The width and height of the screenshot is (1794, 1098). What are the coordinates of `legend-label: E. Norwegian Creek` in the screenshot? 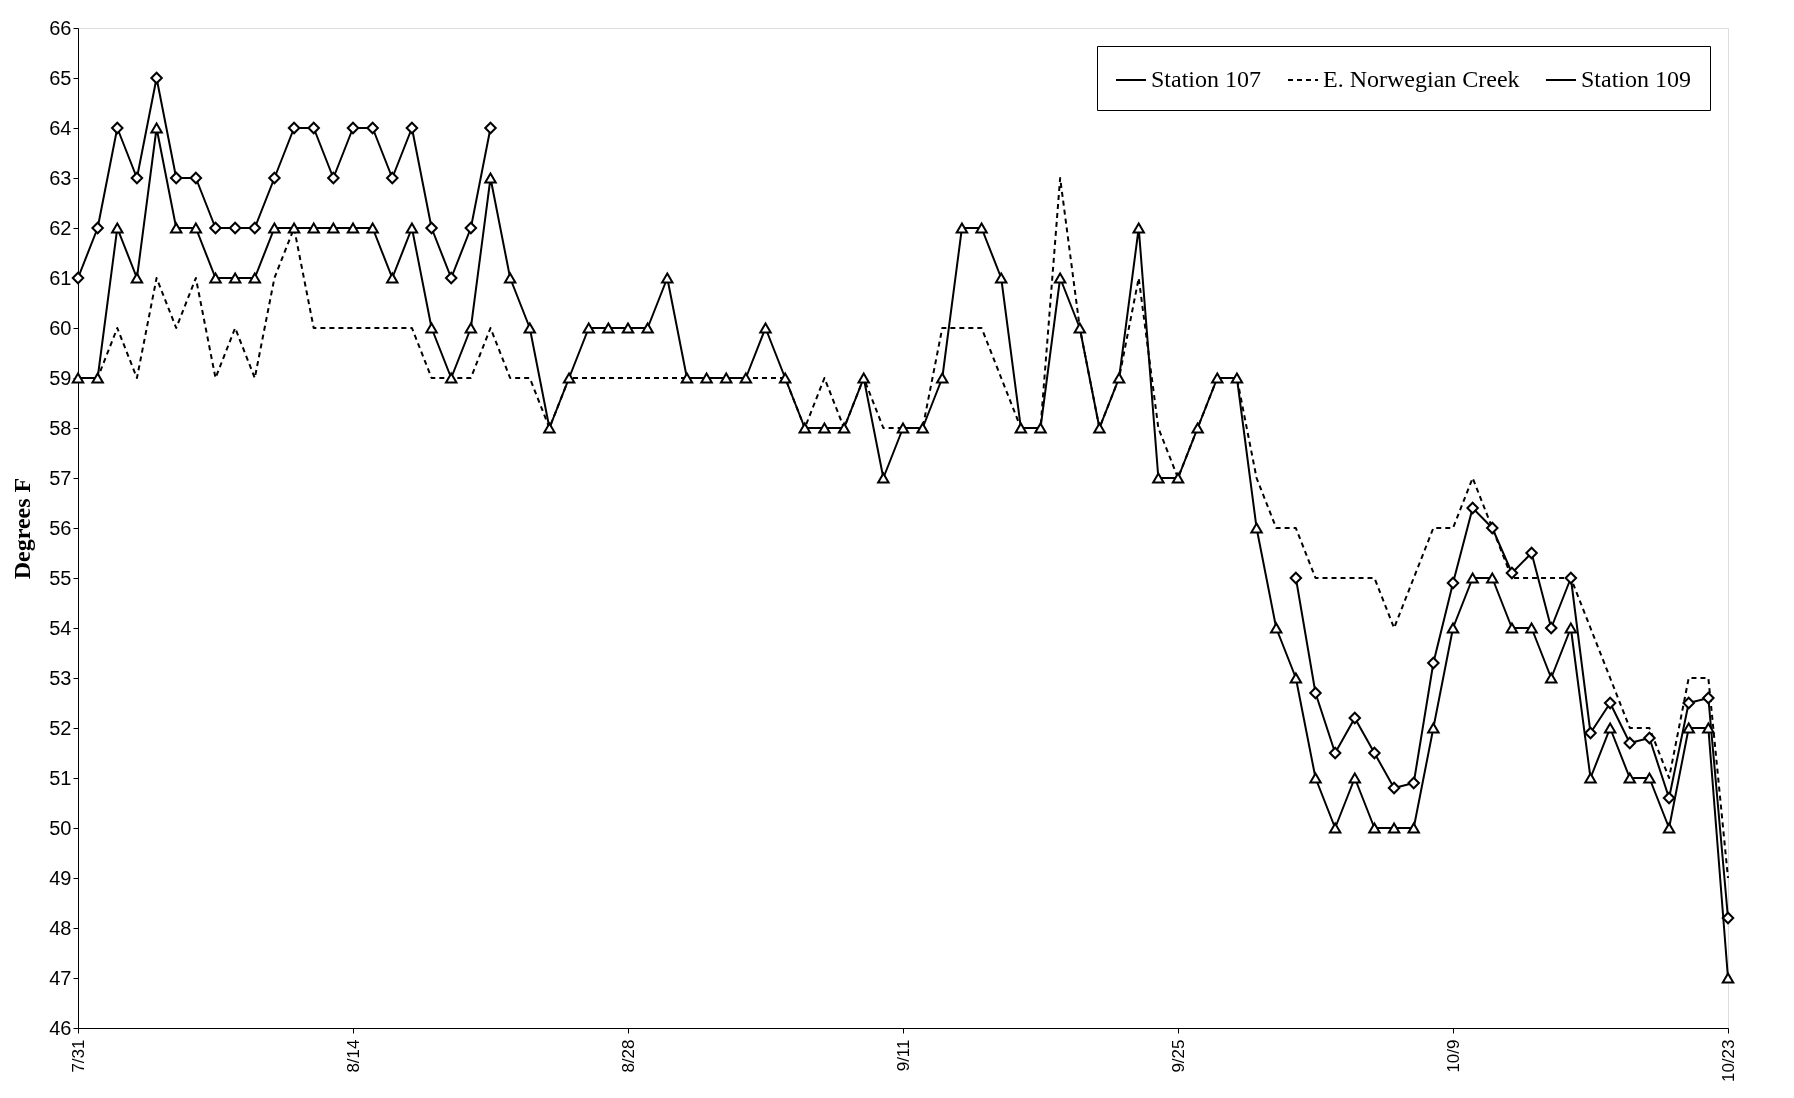 It's located at (1421, 79).